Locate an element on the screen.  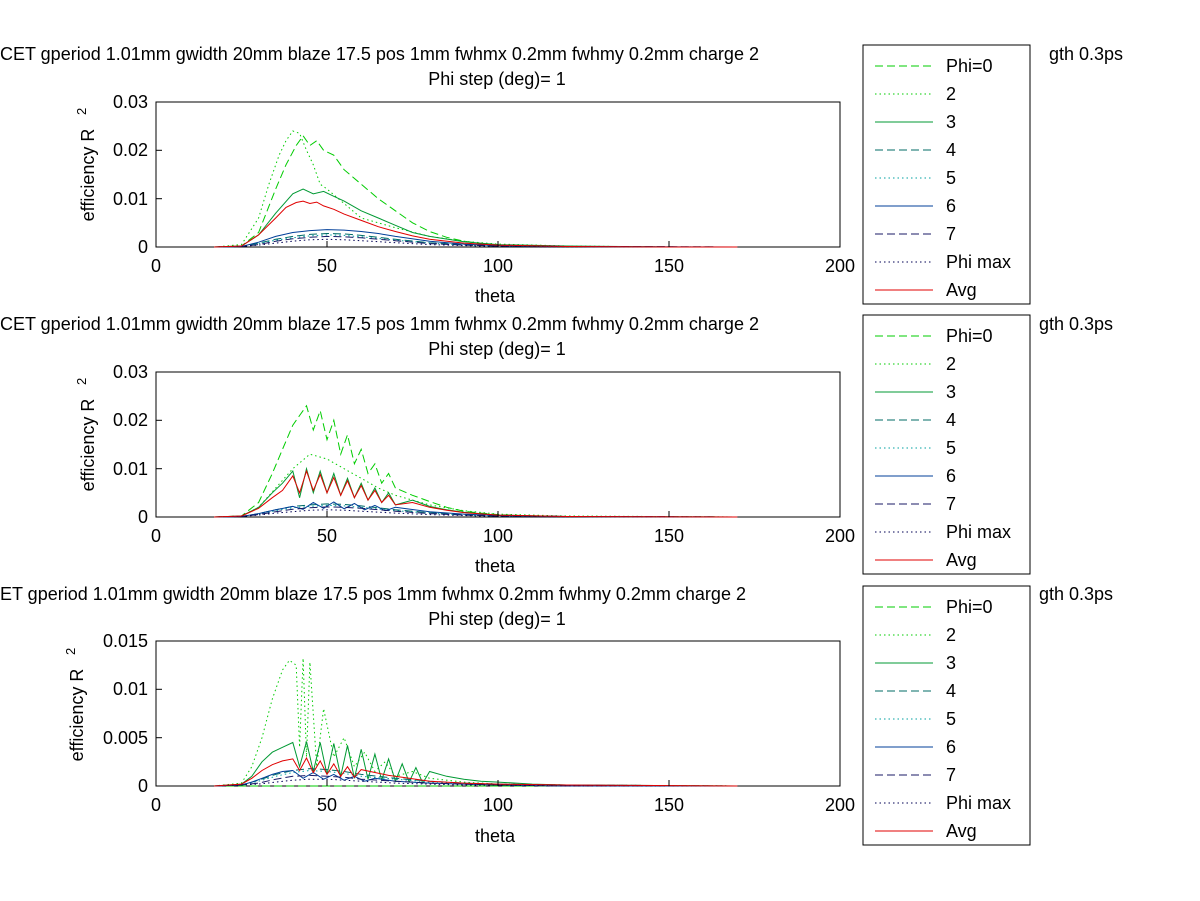
subplot-3-xlabel: theta is located at coordinates (495, 836).